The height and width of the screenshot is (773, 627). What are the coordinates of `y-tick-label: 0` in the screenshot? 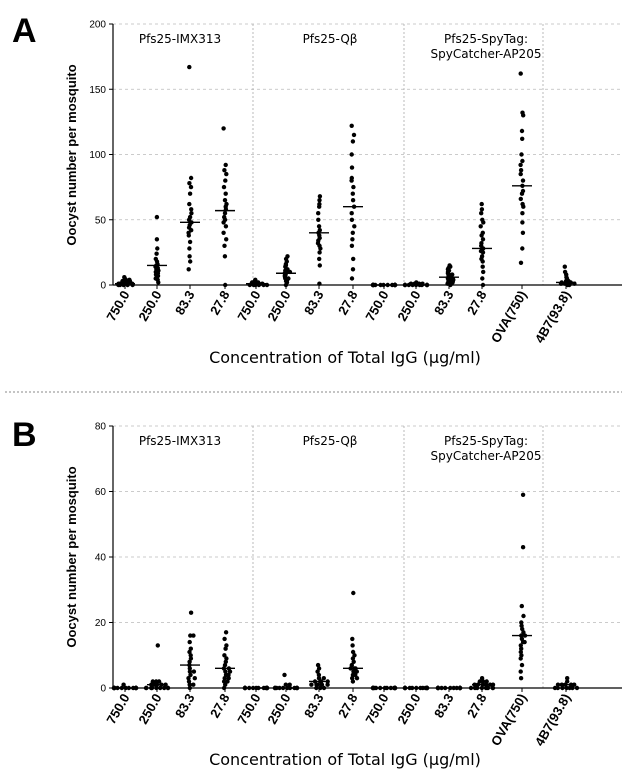 It's located at (103, 286).